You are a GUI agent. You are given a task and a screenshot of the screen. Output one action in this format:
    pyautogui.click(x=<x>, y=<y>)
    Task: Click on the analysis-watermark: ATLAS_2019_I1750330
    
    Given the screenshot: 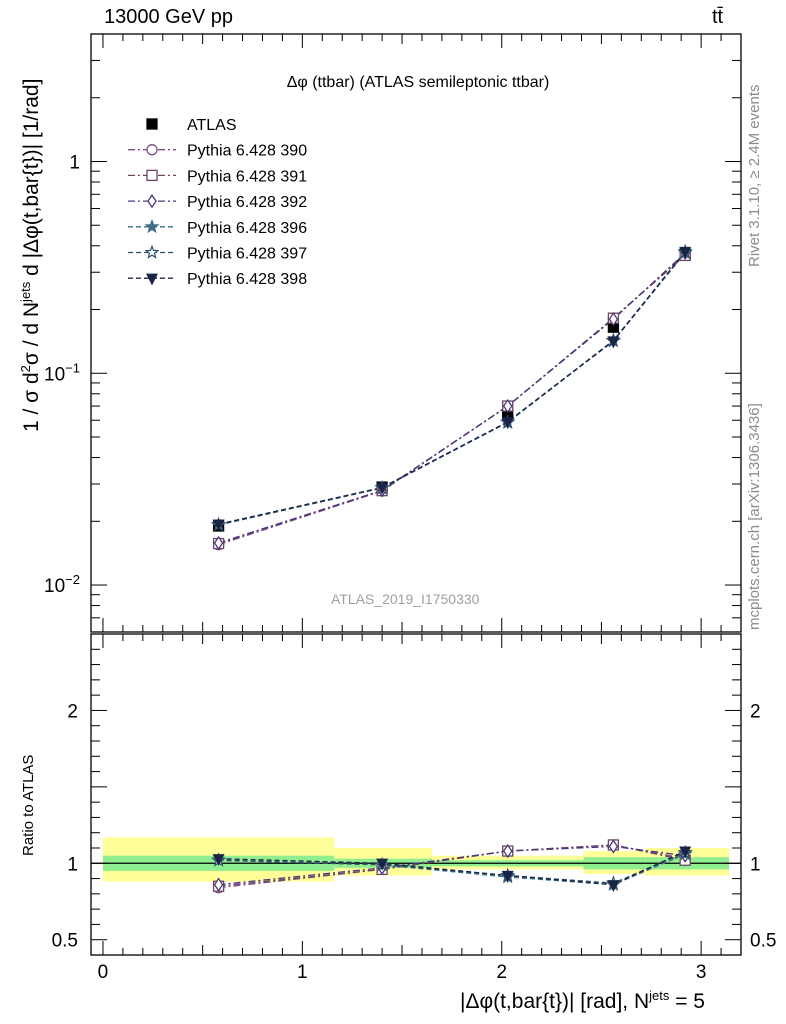 What is the action you would take?
    pyautogui.click(x=405, y=599)
    